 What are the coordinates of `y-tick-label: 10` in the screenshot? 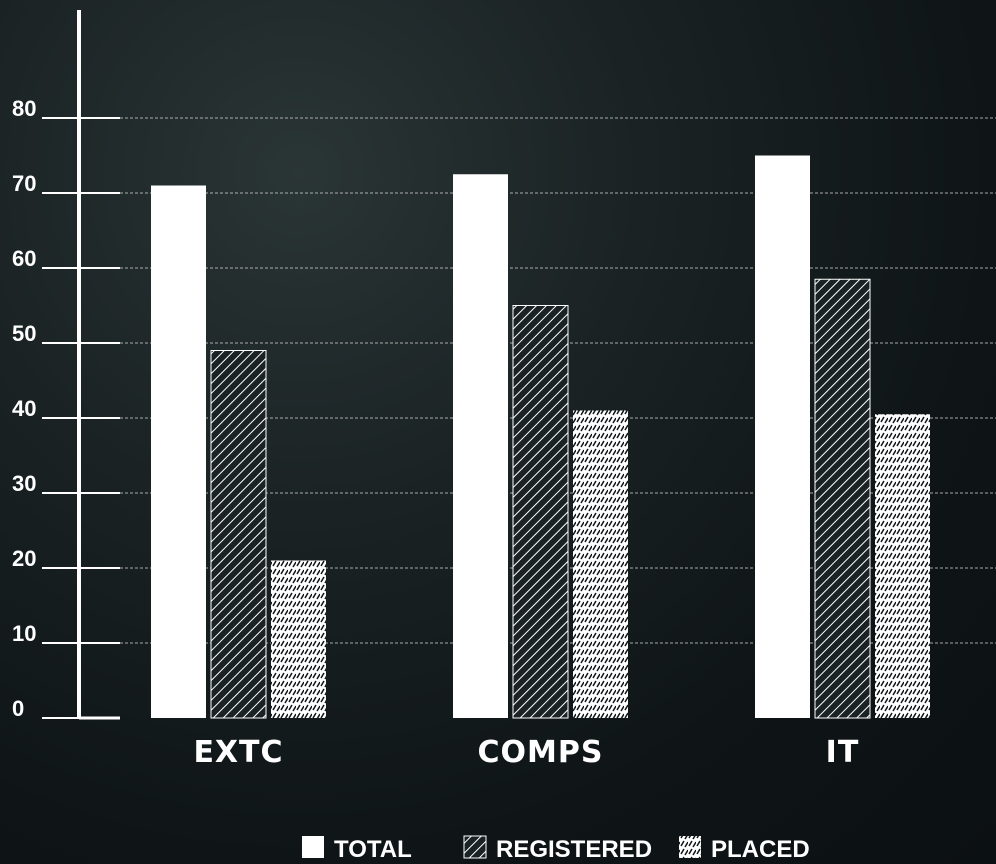 It's located at (24, 633).